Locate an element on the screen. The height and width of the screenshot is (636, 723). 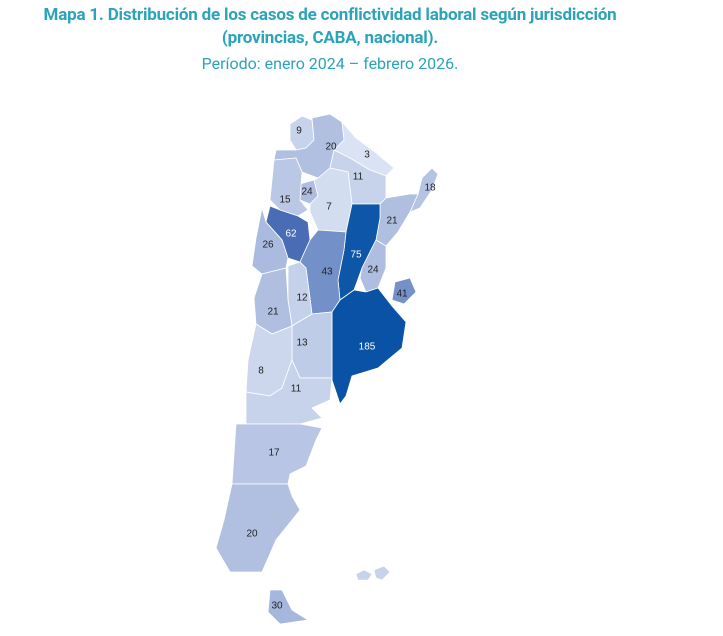
region-value-label: 9 is located at coordinates (299, 131).